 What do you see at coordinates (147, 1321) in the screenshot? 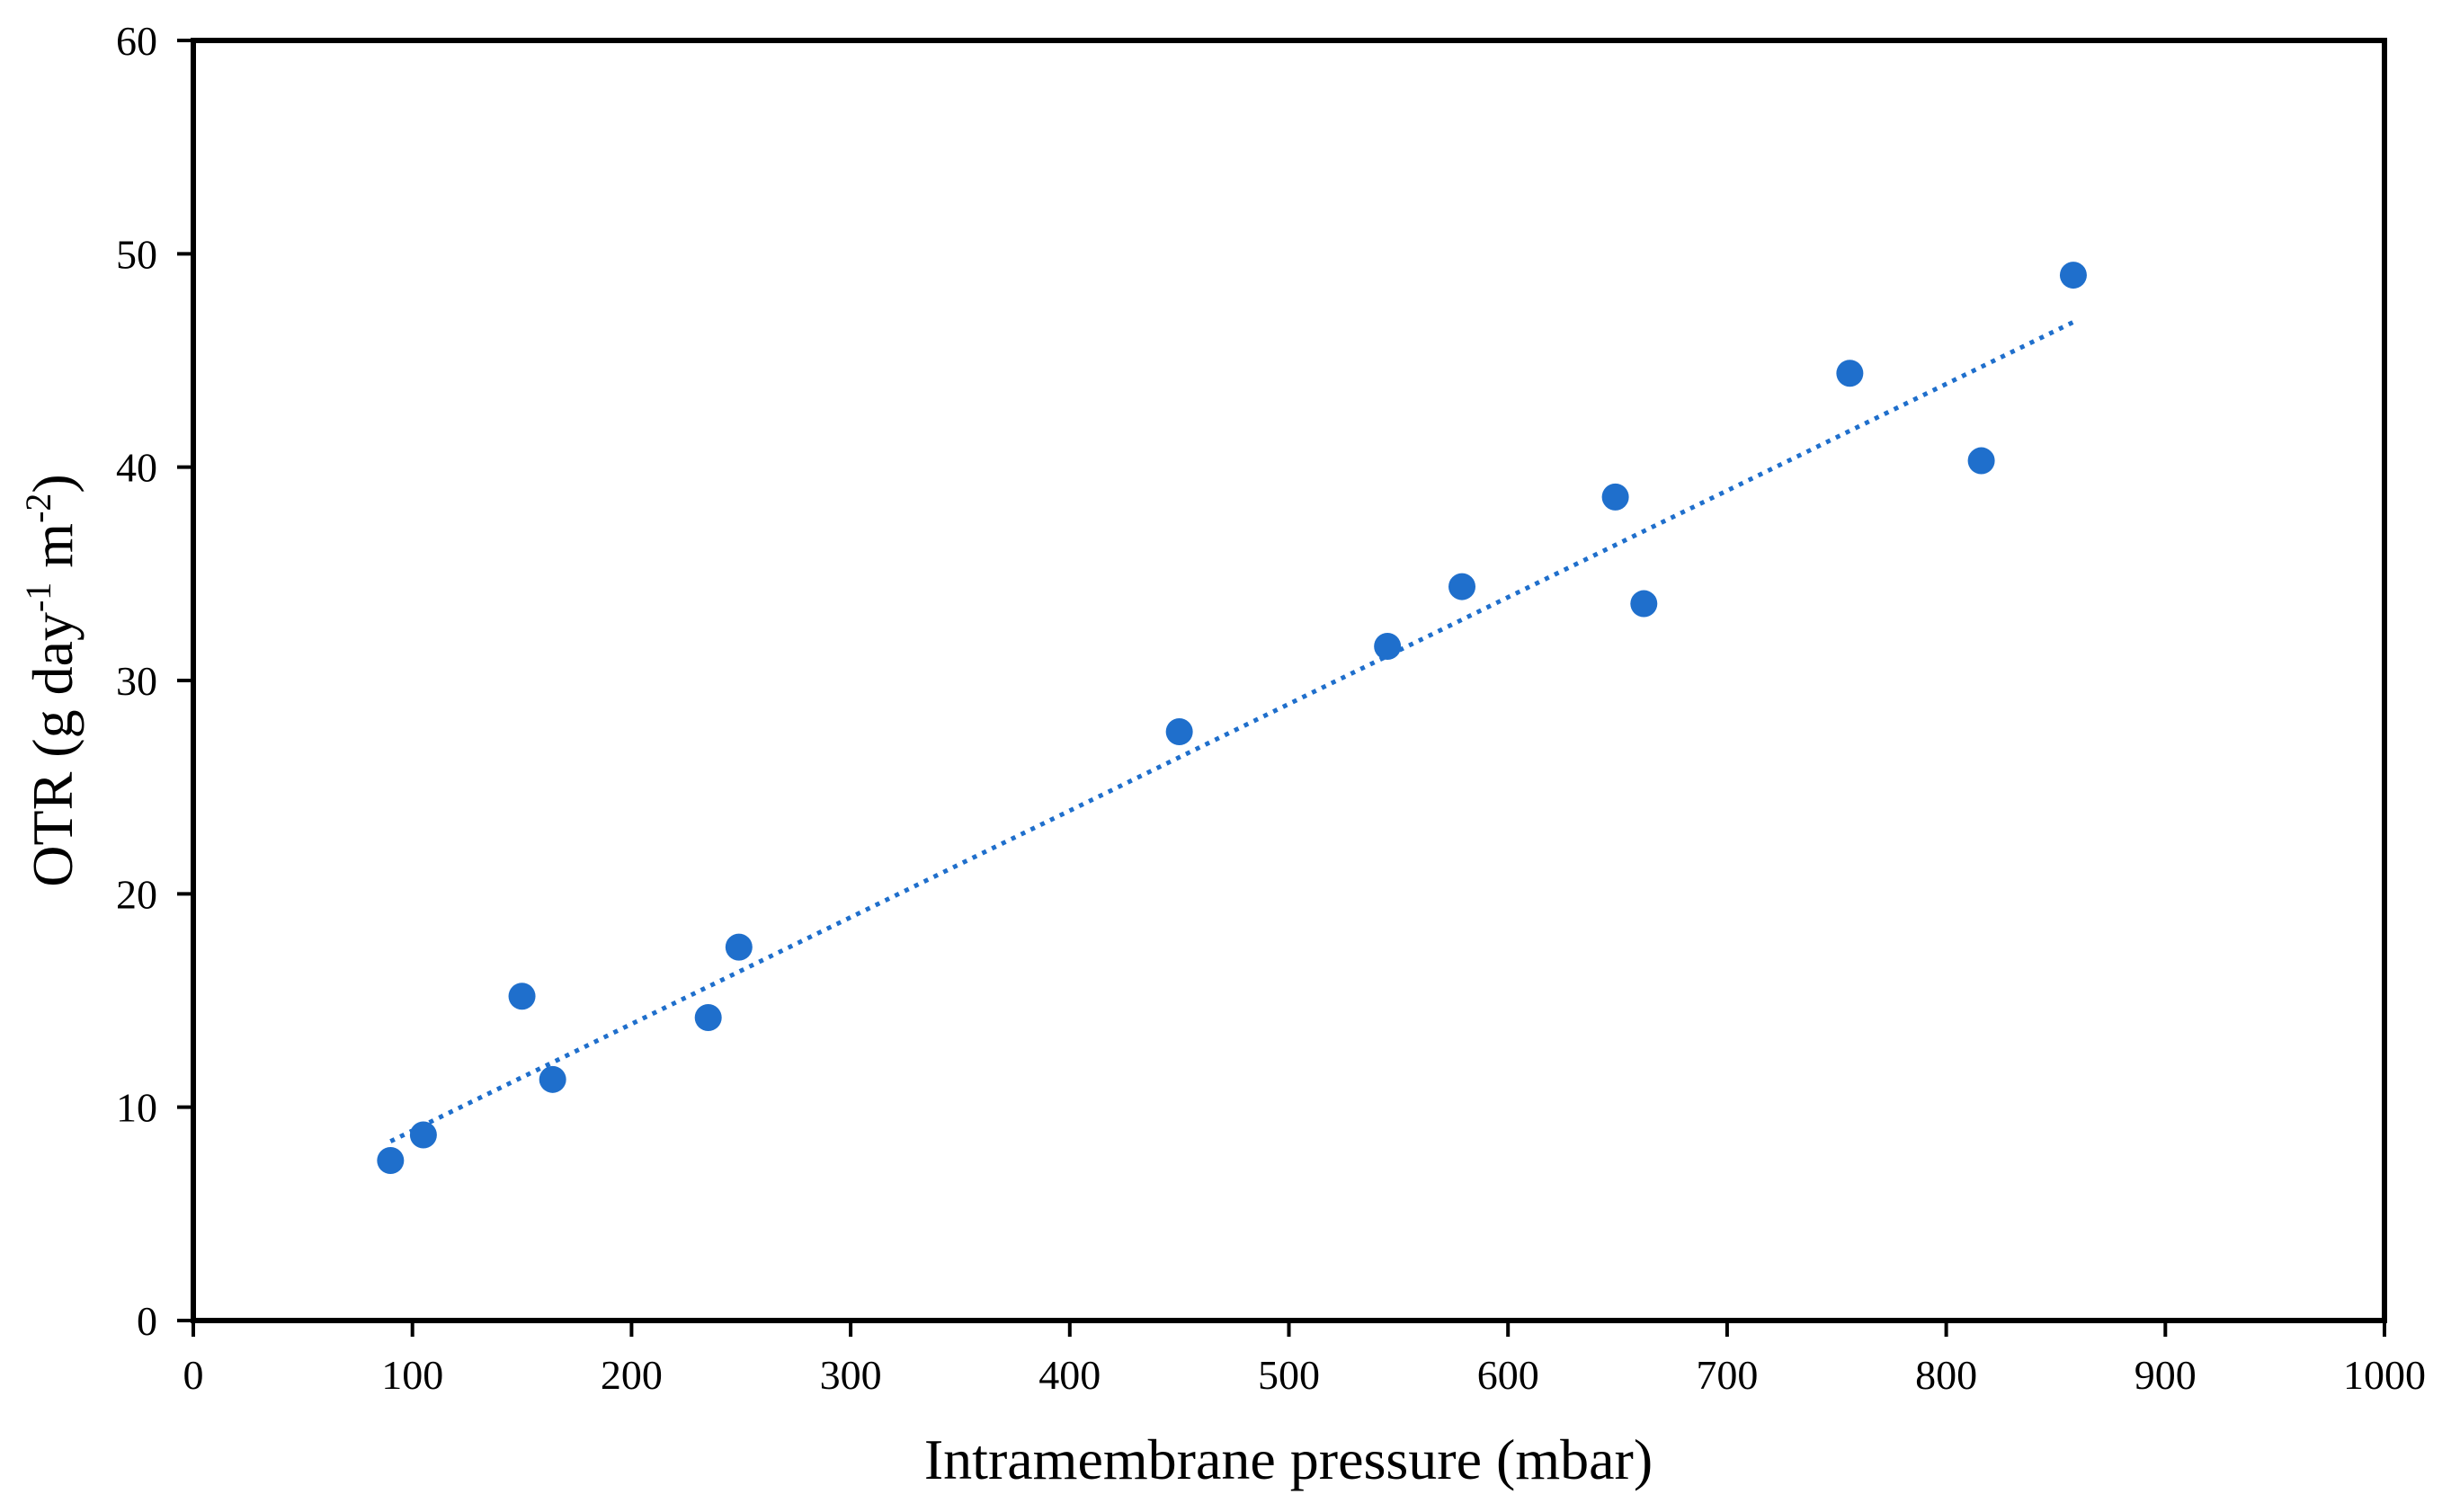
I see `y-tick-label: 0` at bounding box center [147, 1321].